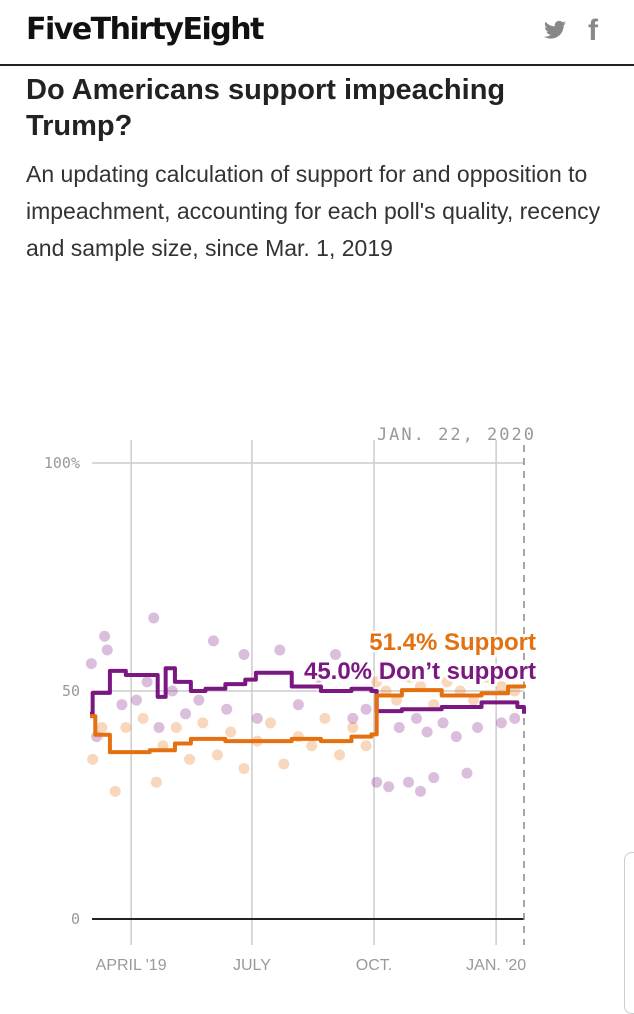 This screenshot has width=634, height=1014. I want to click on logo: FiveThirtyEight, so click(145, 29).